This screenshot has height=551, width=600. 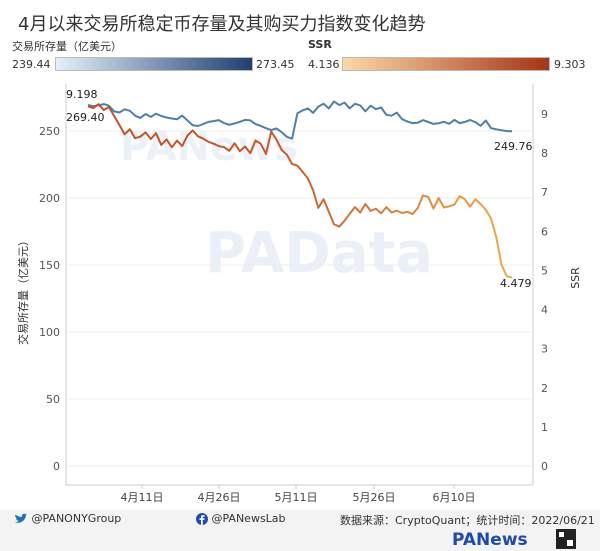 I want to click on legend-right-min: 4.136, so click(x=324, y=64).